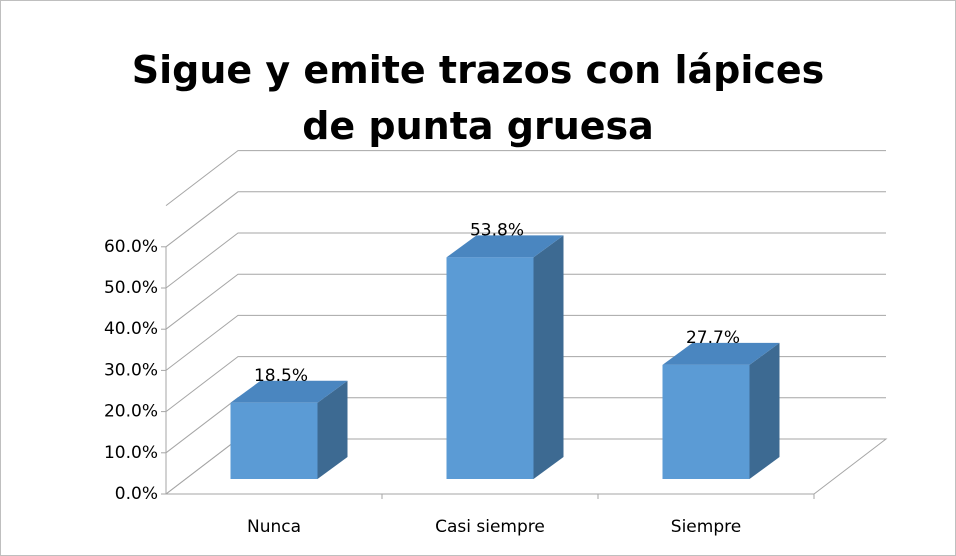  What do you see at coordinates (131, 288) in the screenshot?
I see `y-tick-label: 50.0%` at bounding box center [131, 288].